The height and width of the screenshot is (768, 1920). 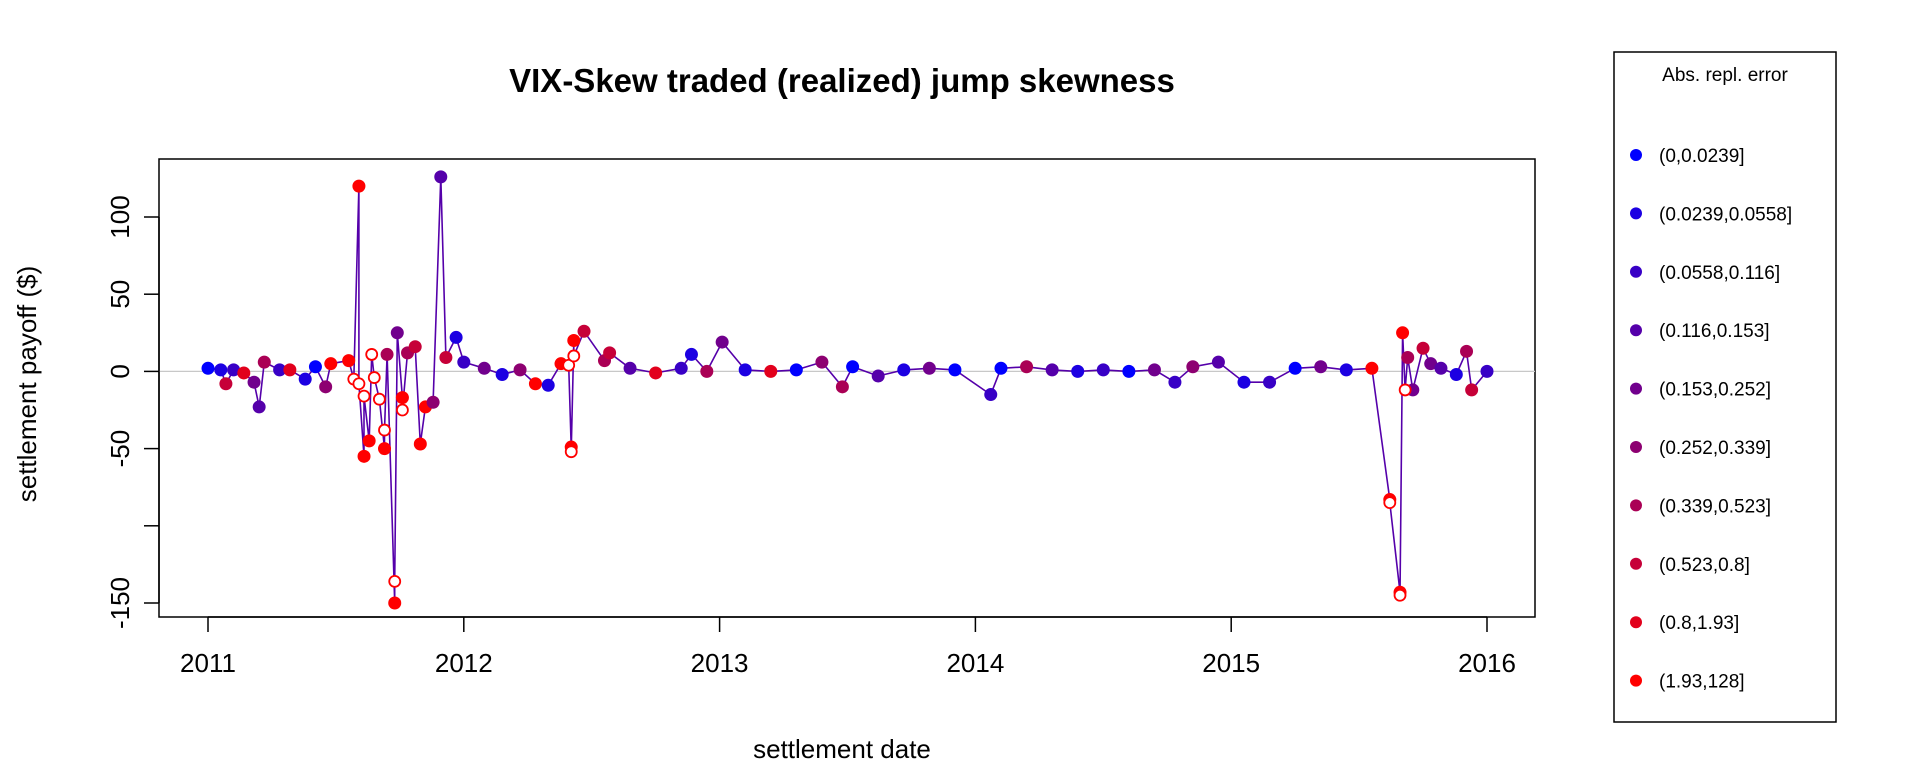 I want to click on x-tick-label: 2014, so click(x=975, y=663).